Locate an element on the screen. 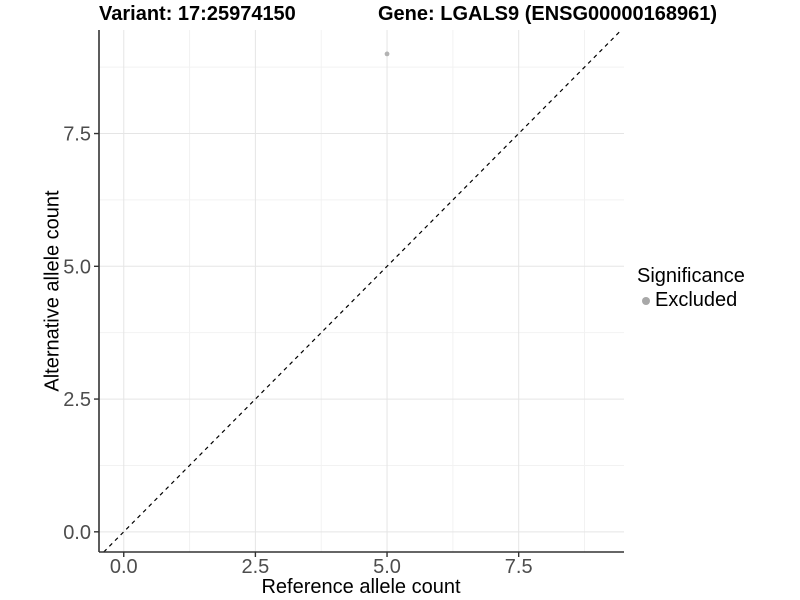  legend: Significance Excluded is located at coordinates (691, 288).